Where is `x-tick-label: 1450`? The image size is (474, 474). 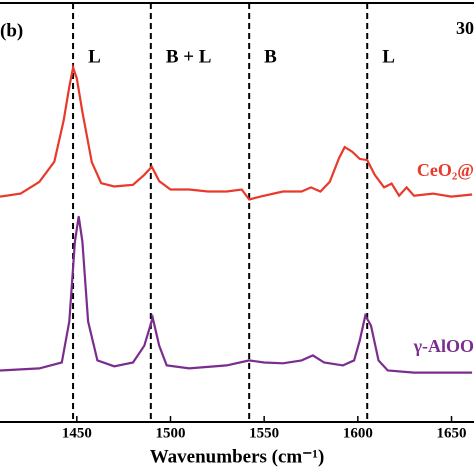
x-tick-label: 1450 is located at coordinates (77, 433).